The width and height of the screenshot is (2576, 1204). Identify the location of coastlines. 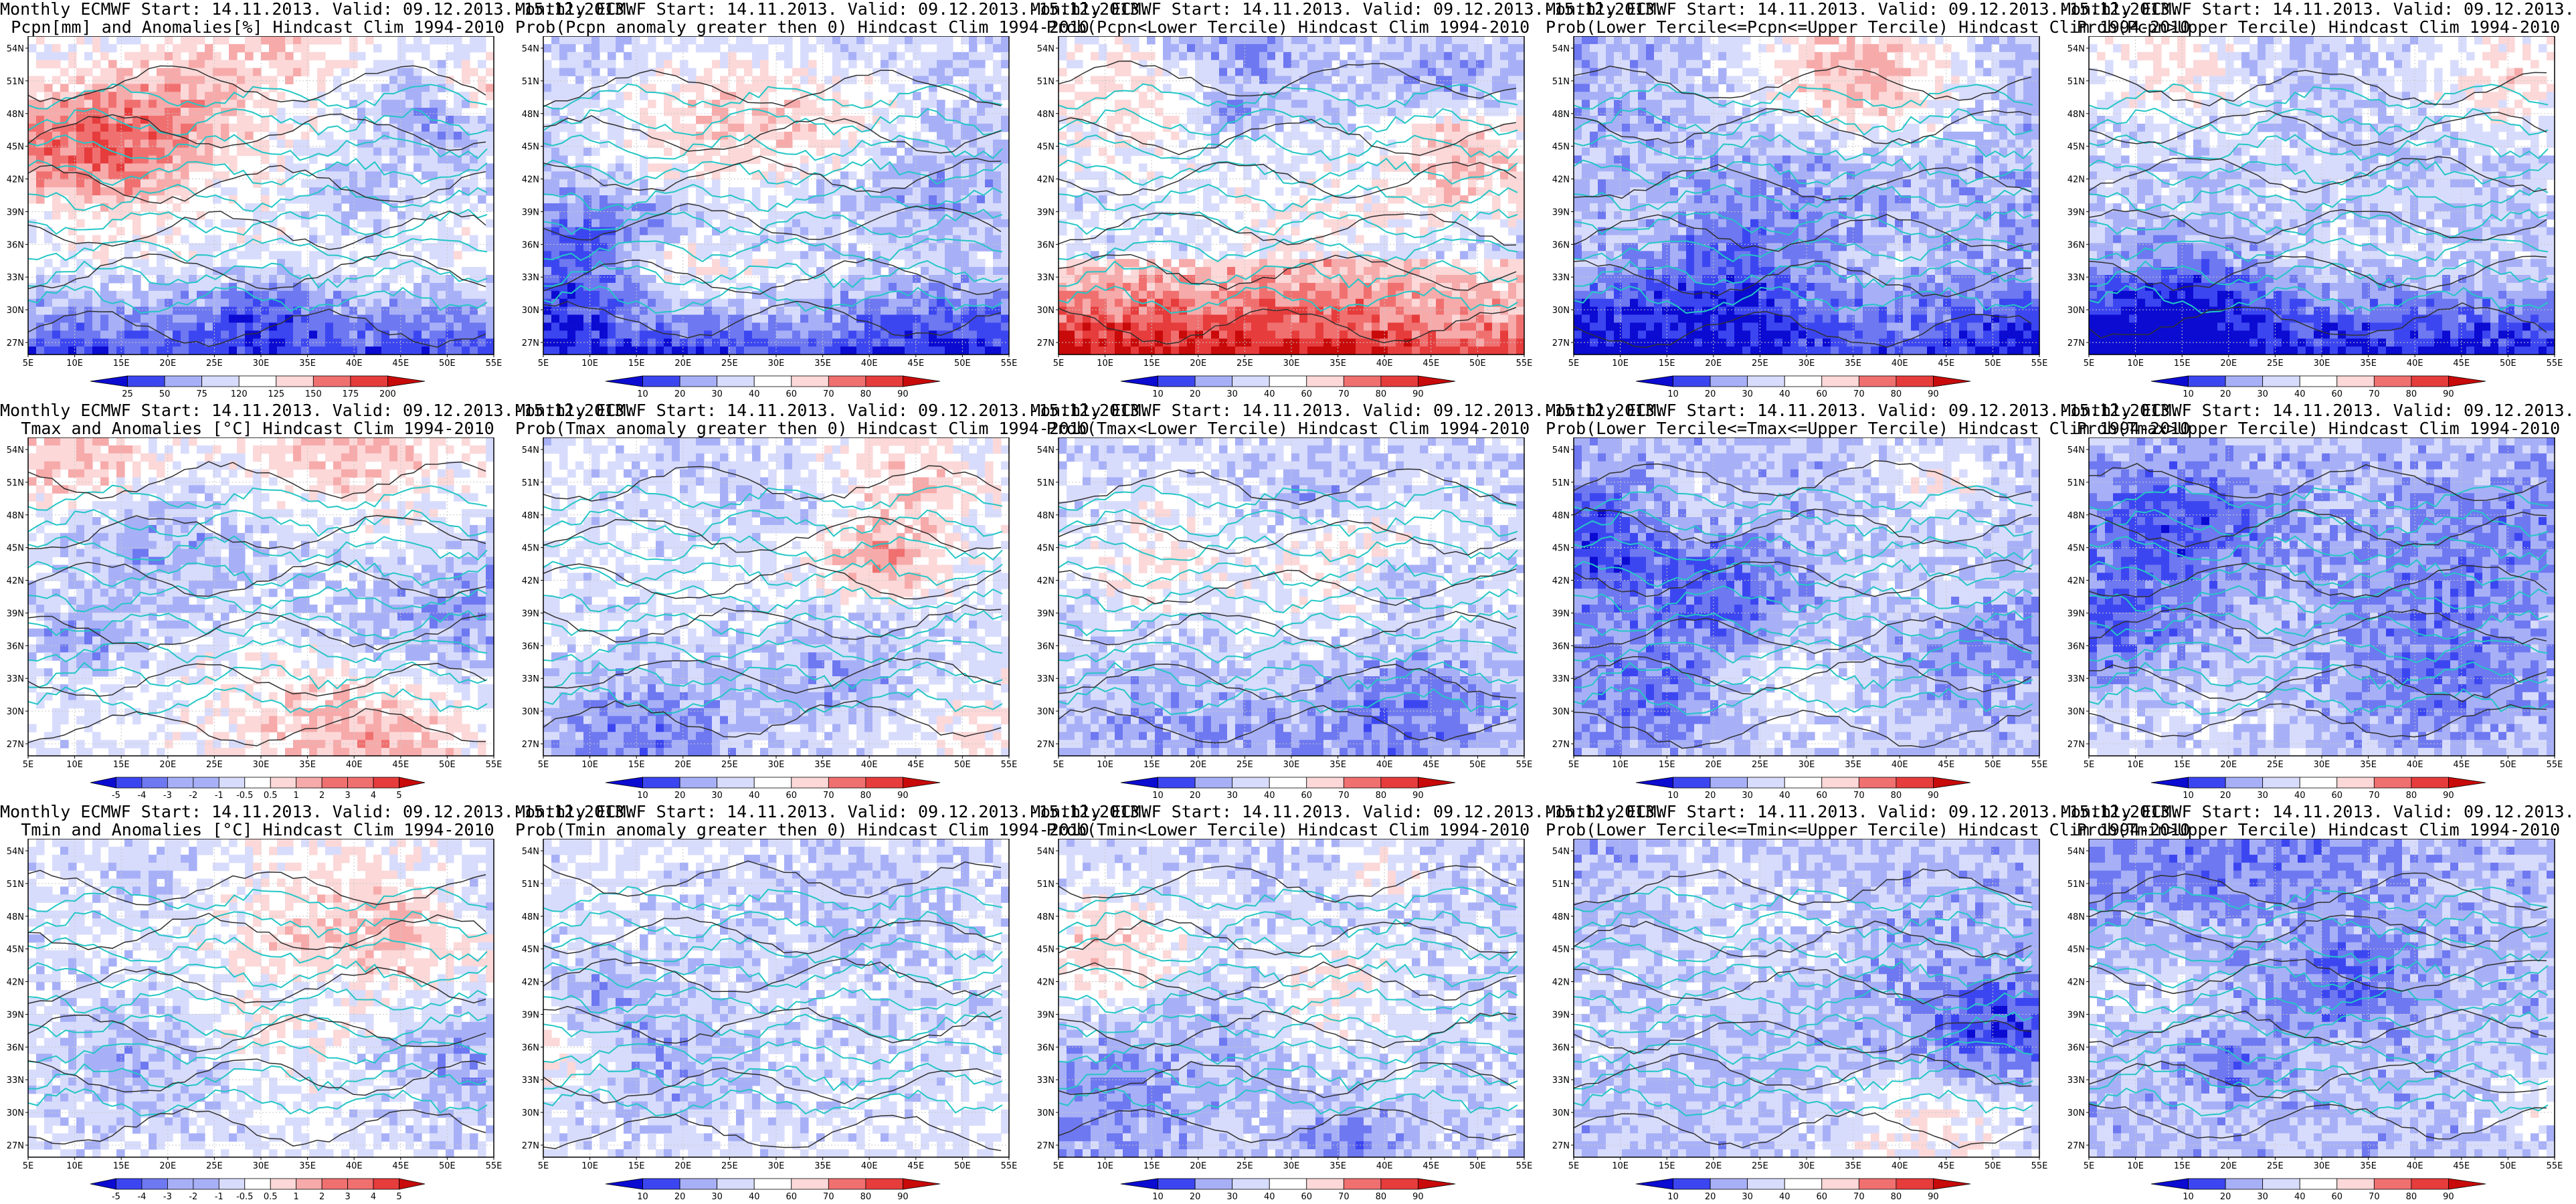
(2318, 600).